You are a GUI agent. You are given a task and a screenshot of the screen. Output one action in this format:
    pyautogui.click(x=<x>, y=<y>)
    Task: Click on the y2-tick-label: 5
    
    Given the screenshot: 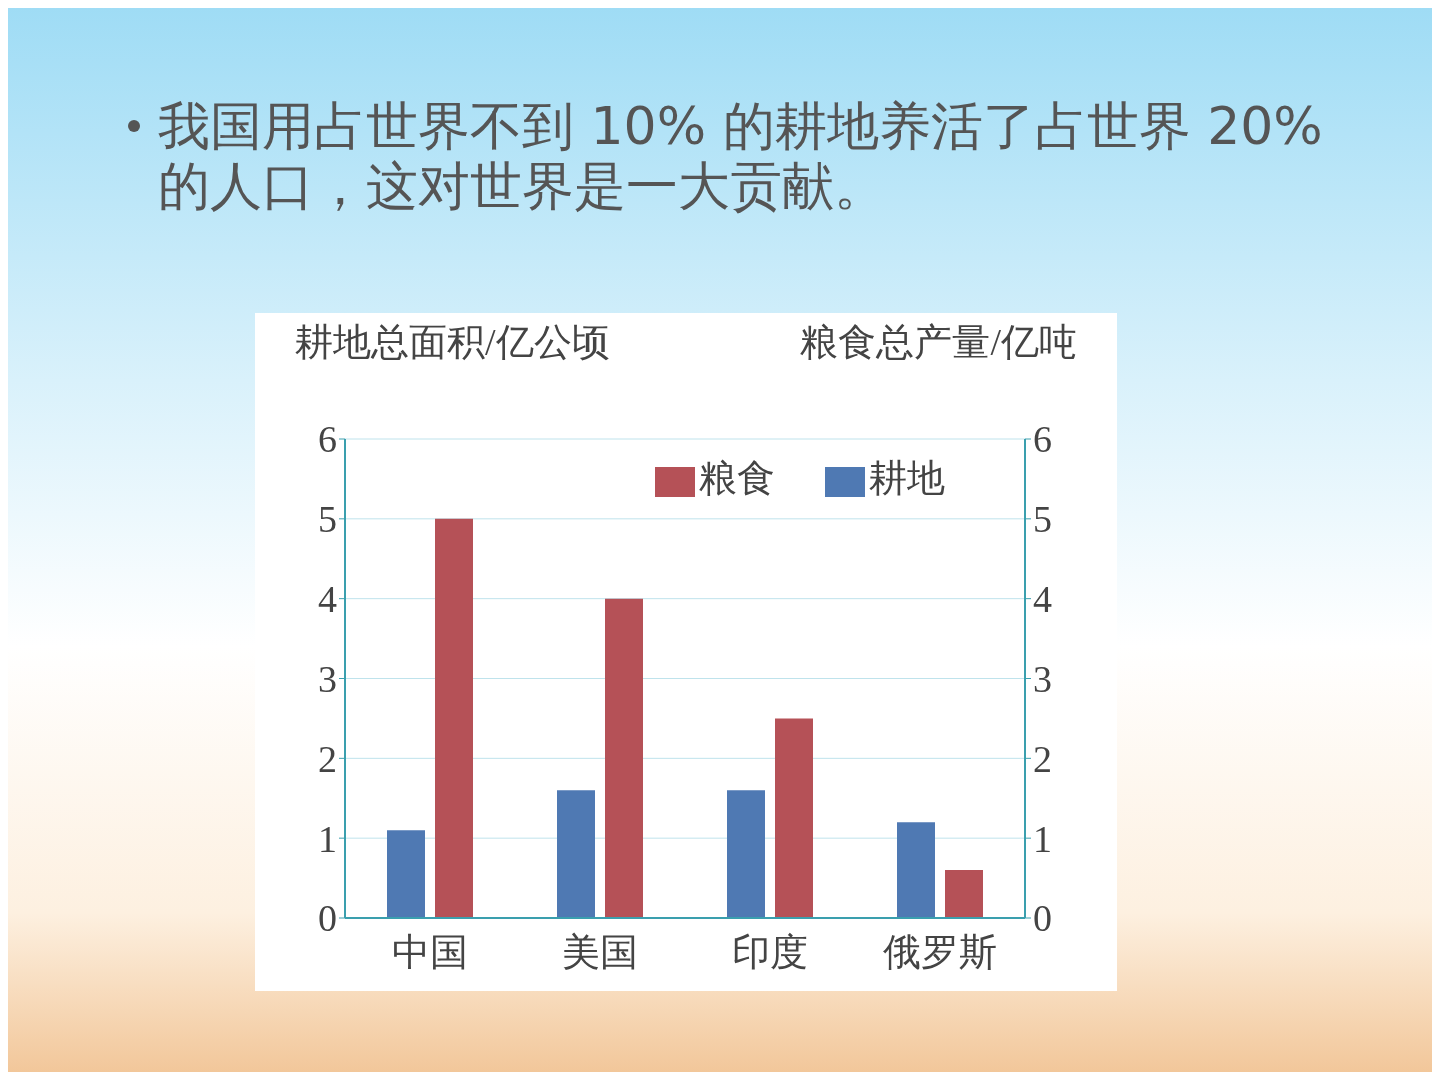 What is the action you would take?
    pyautogui.click(x=1042, y=519)
    